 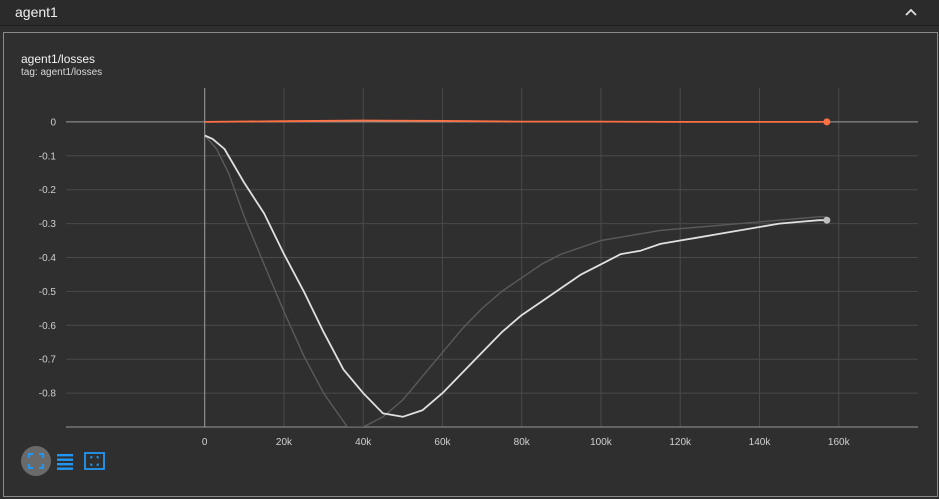 I want to click on chart-end-markers, so click(x=827, y=171).